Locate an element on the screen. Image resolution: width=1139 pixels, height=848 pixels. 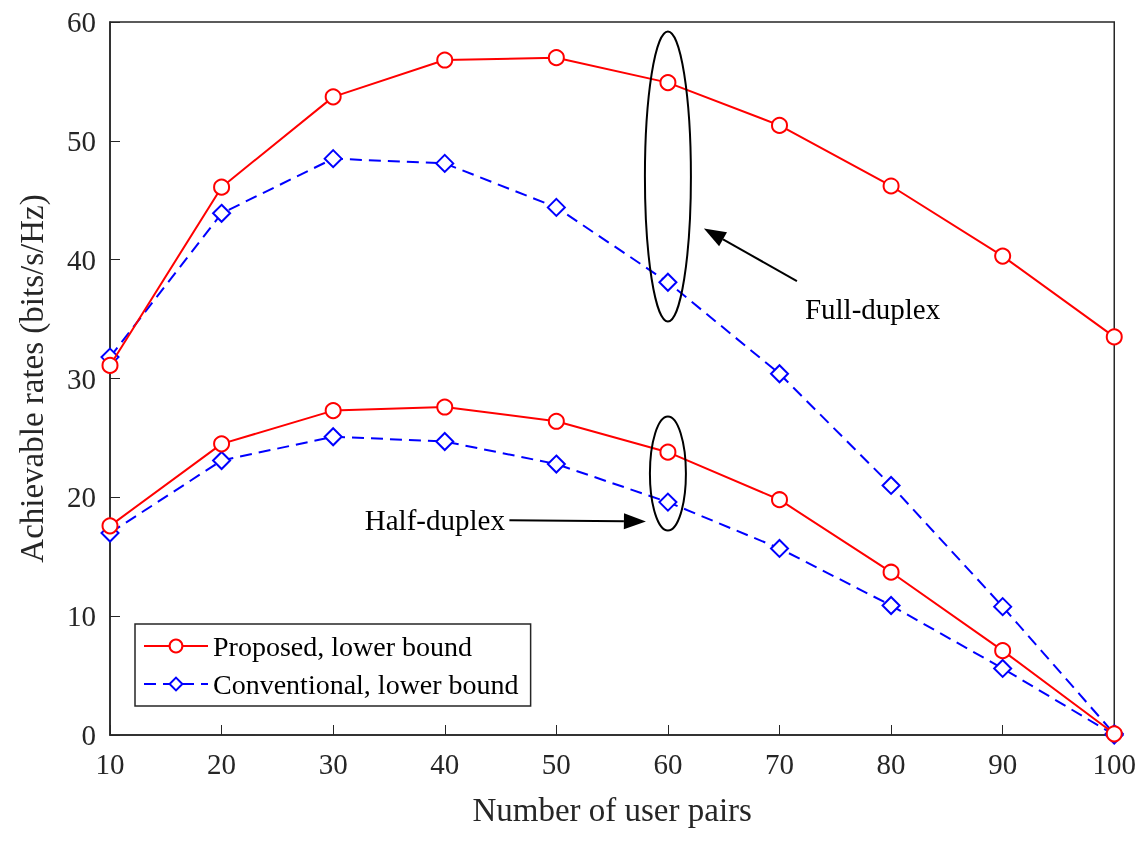
y-tick-label: 40 is located at coordinates (81, 259).